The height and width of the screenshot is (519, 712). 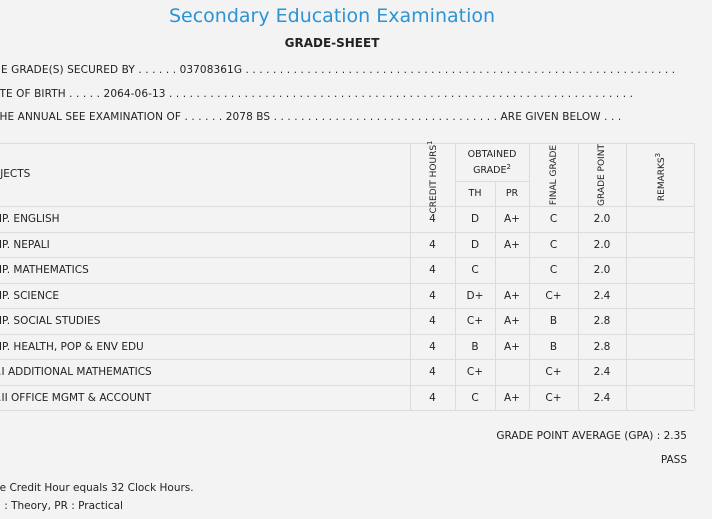 I want to click on gpa-text: GRADE POINT AVERAGE (GPA) : 2.35, so click(x=591, y=436).